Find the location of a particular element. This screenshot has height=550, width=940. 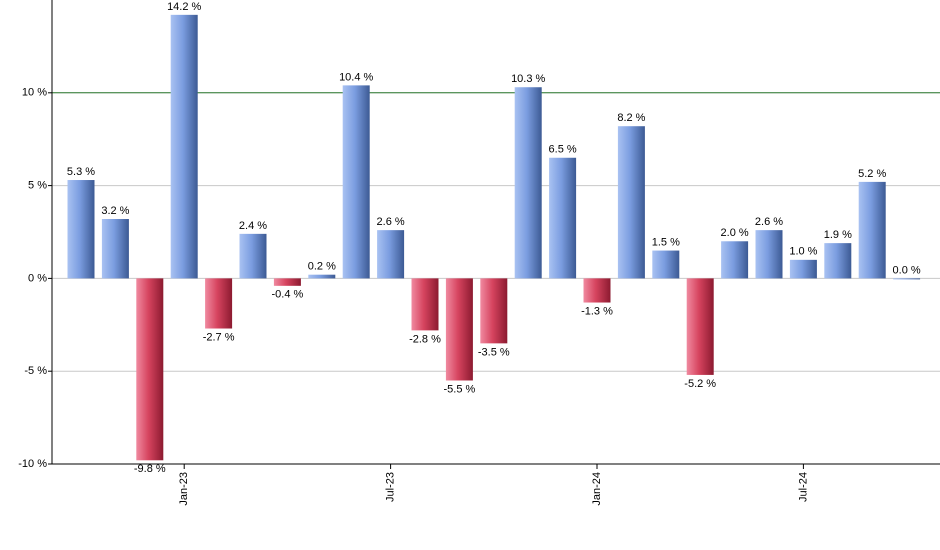

value-label: -5.5 % is located at coordinates (460, 389).